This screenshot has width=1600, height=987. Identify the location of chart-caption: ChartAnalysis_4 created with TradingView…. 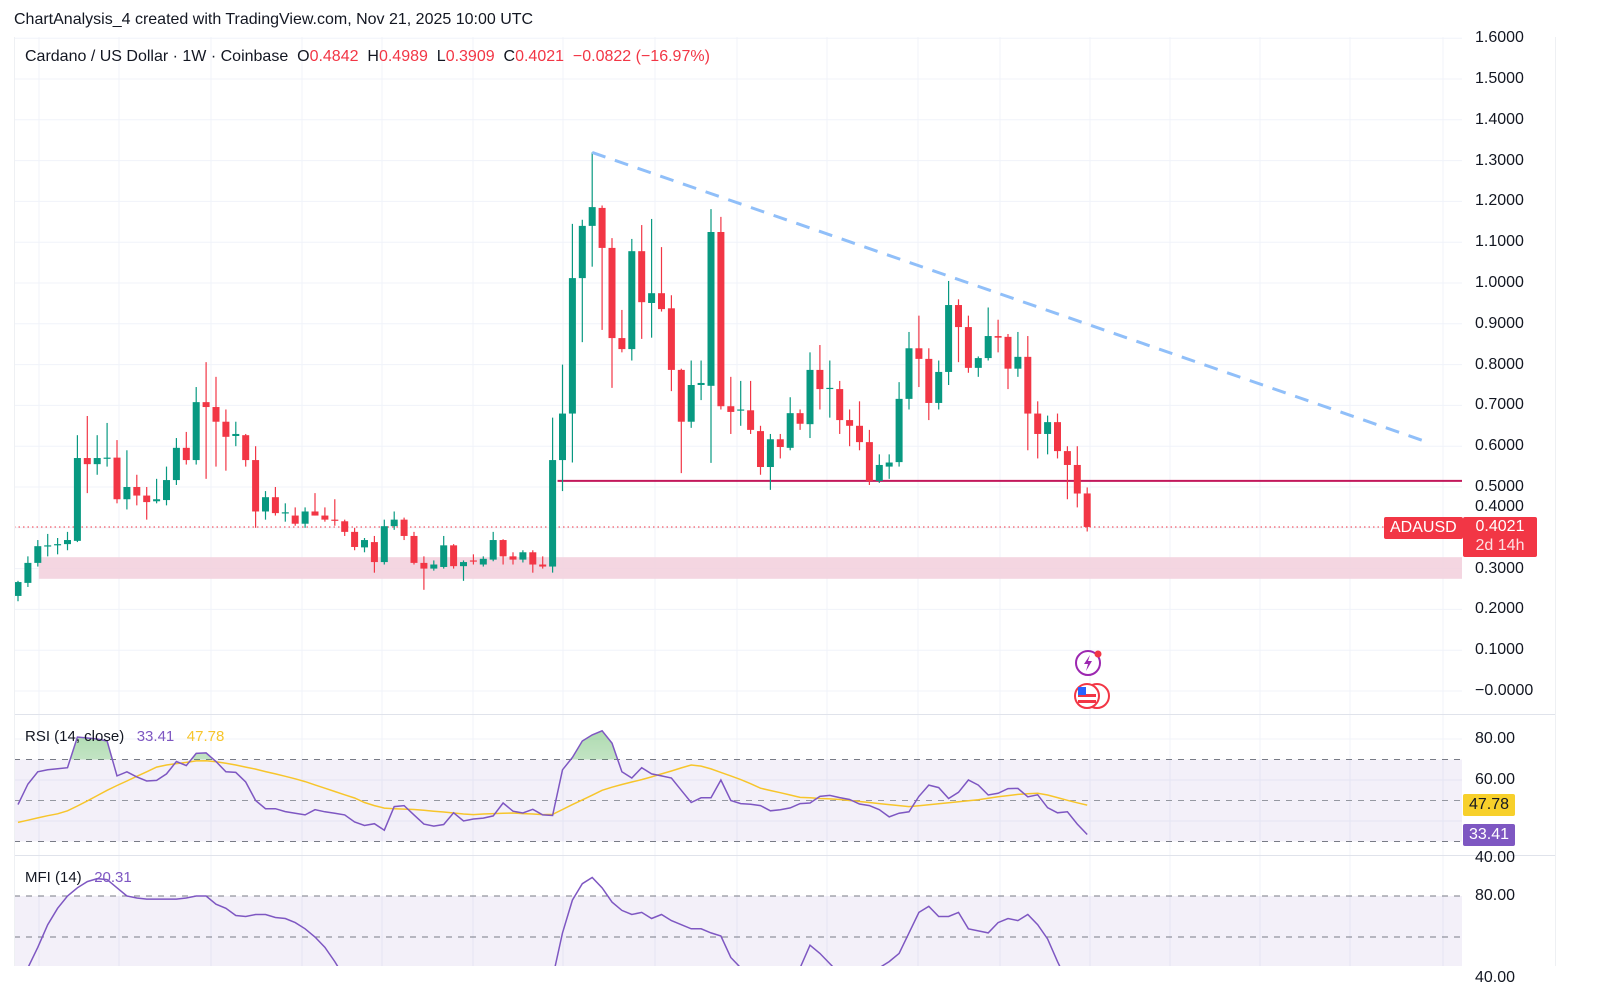
(274, 19).